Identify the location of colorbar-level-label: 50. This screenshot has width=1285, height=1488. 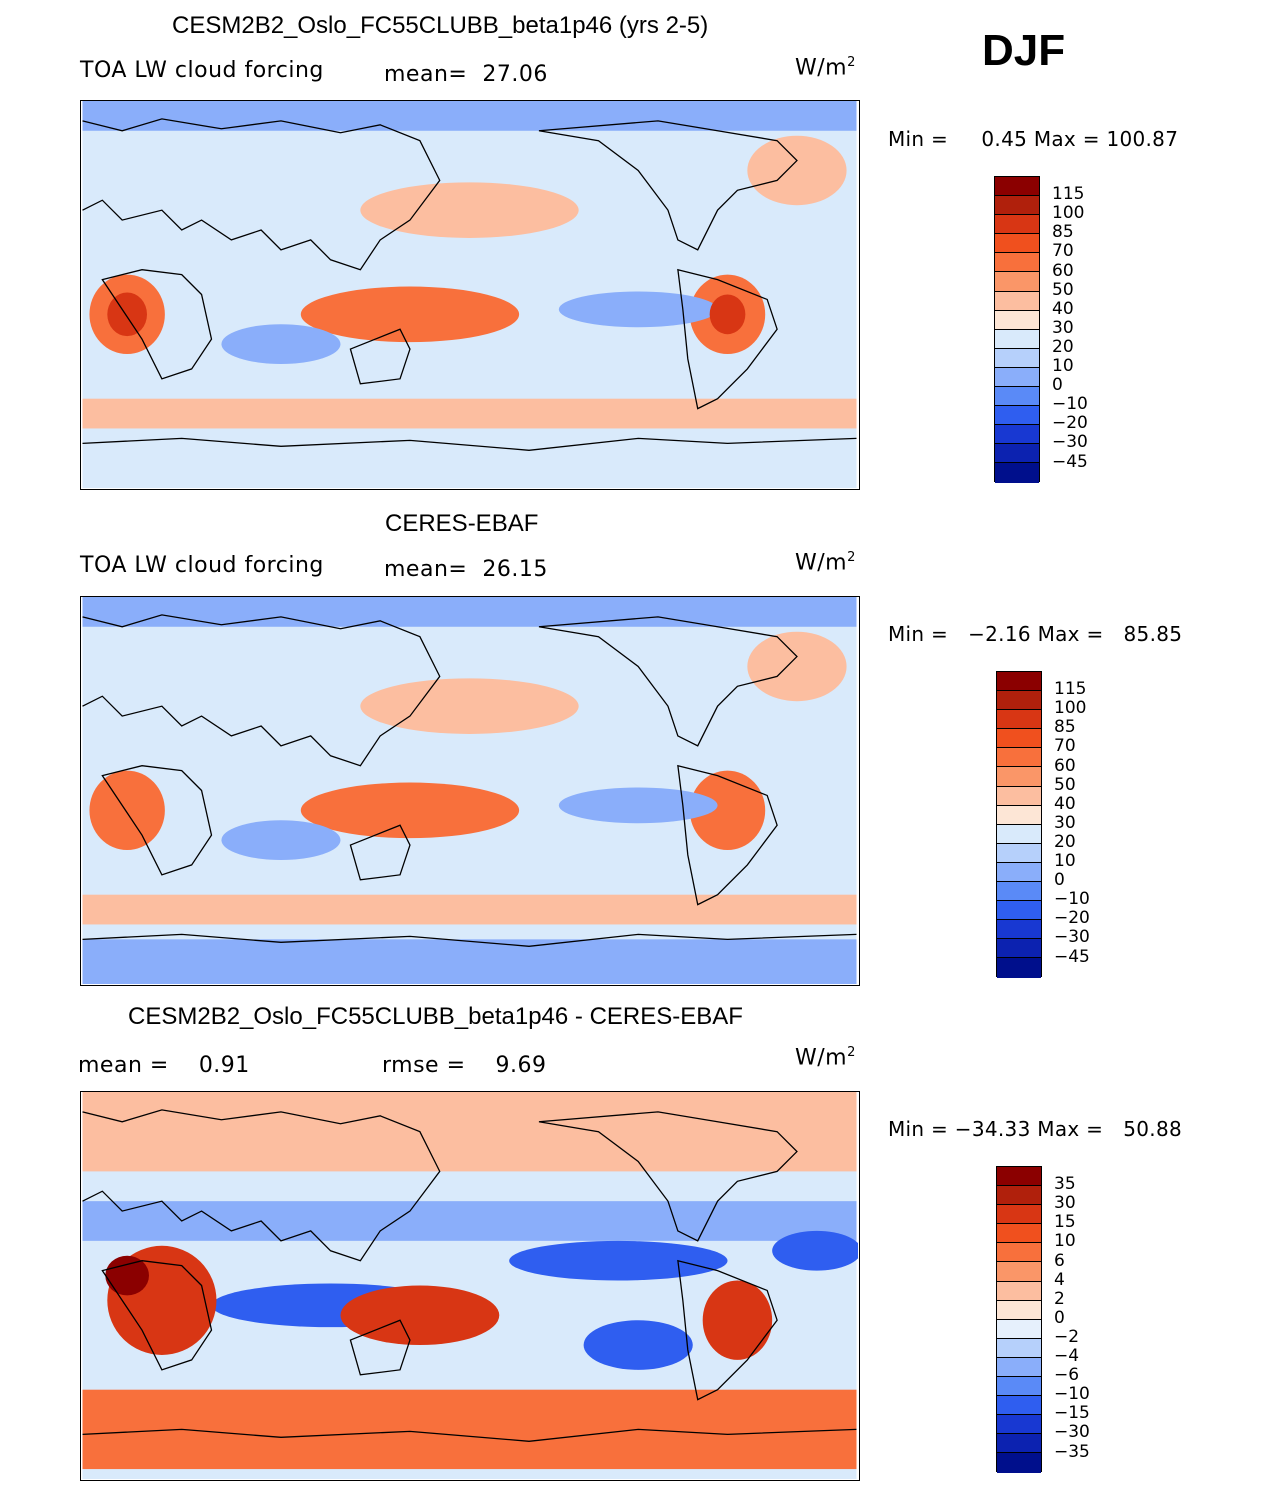
(1065, 784).